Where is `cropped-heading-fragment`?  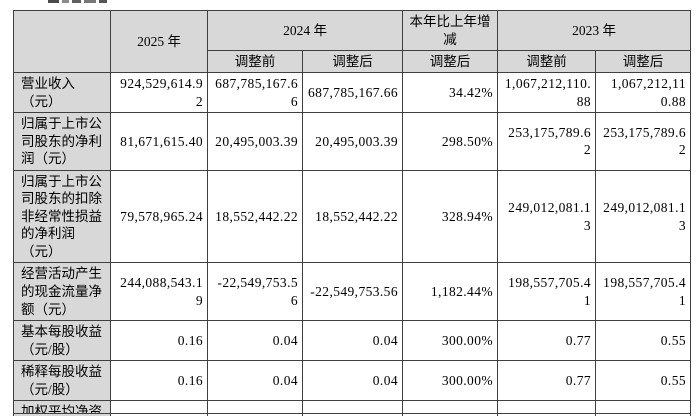 cropped-heading-fragment is located at coordinates (77, 2).